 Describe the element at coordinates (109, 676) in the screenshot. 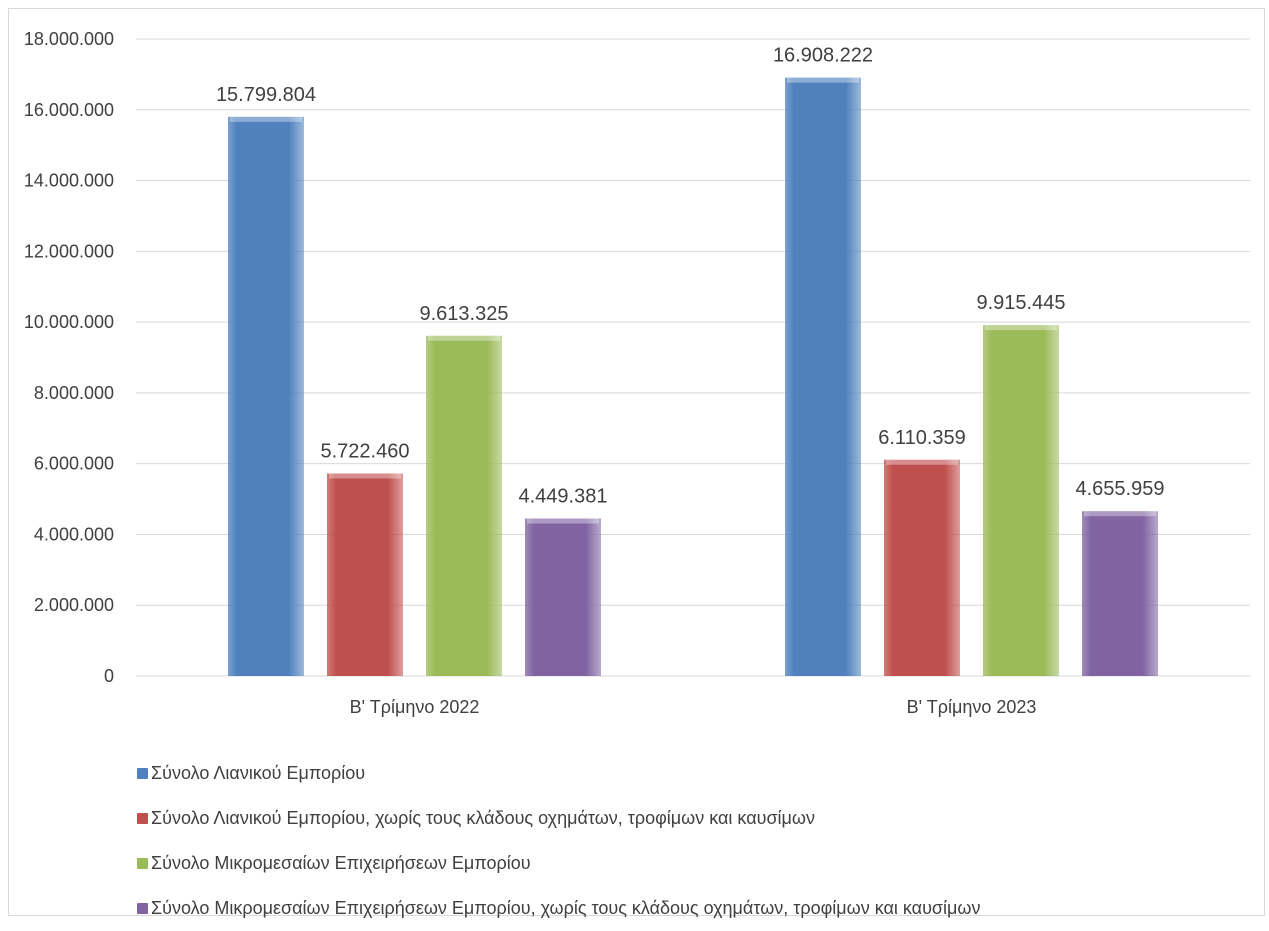

I see `y-tick-label: 0` at that location.